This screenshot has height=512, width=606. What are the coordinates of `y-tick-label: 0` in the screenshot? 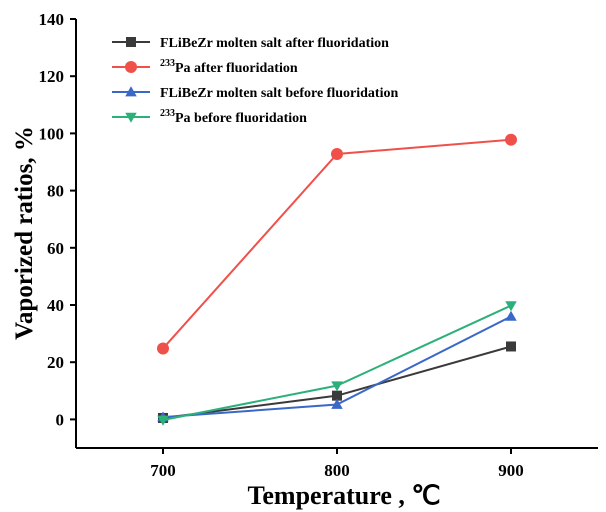 It's located at (60, 419).